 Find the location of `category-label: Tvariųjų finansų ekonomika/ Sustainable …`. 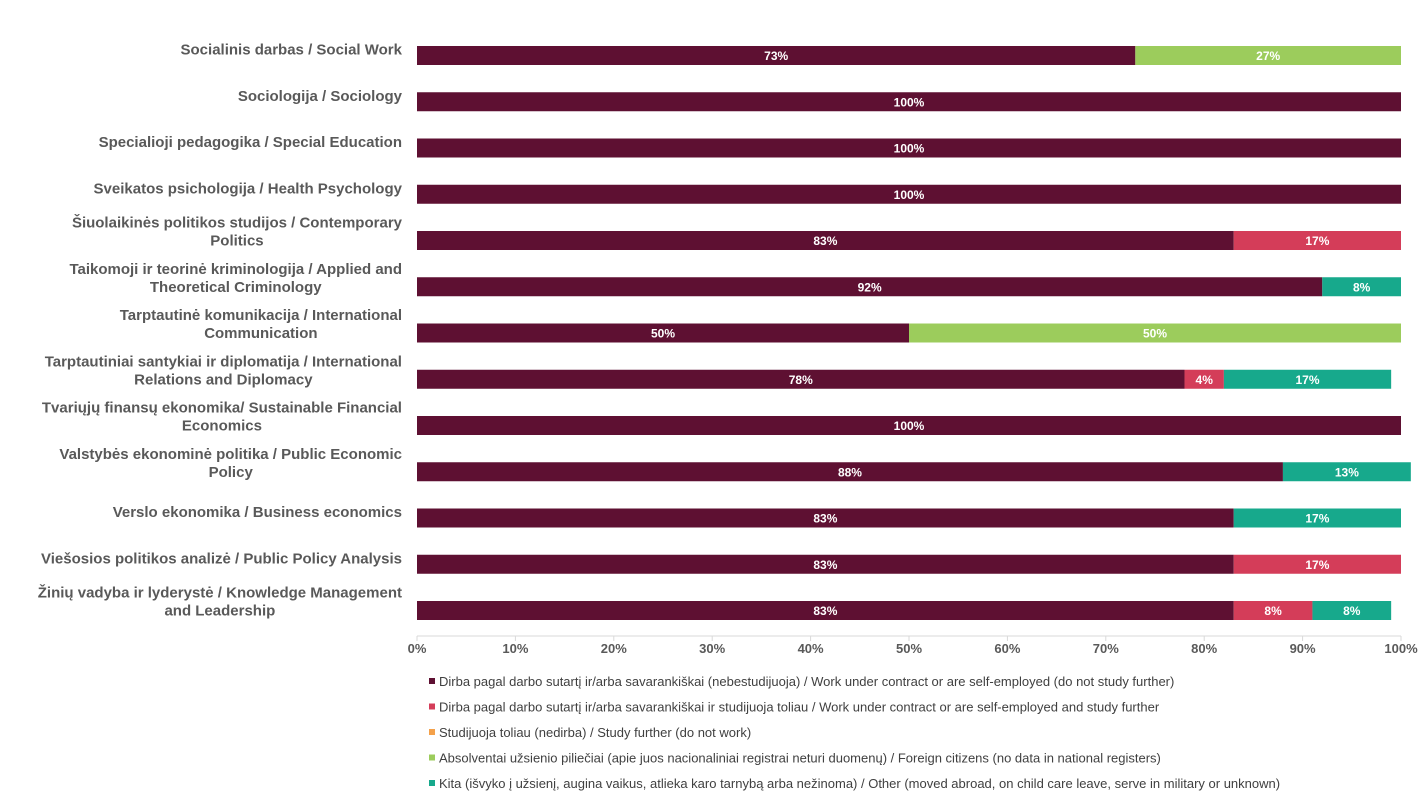

category-label: Tvariųjų finansų ekonomika/ Sustainable … is located at coordinates (222, 417).